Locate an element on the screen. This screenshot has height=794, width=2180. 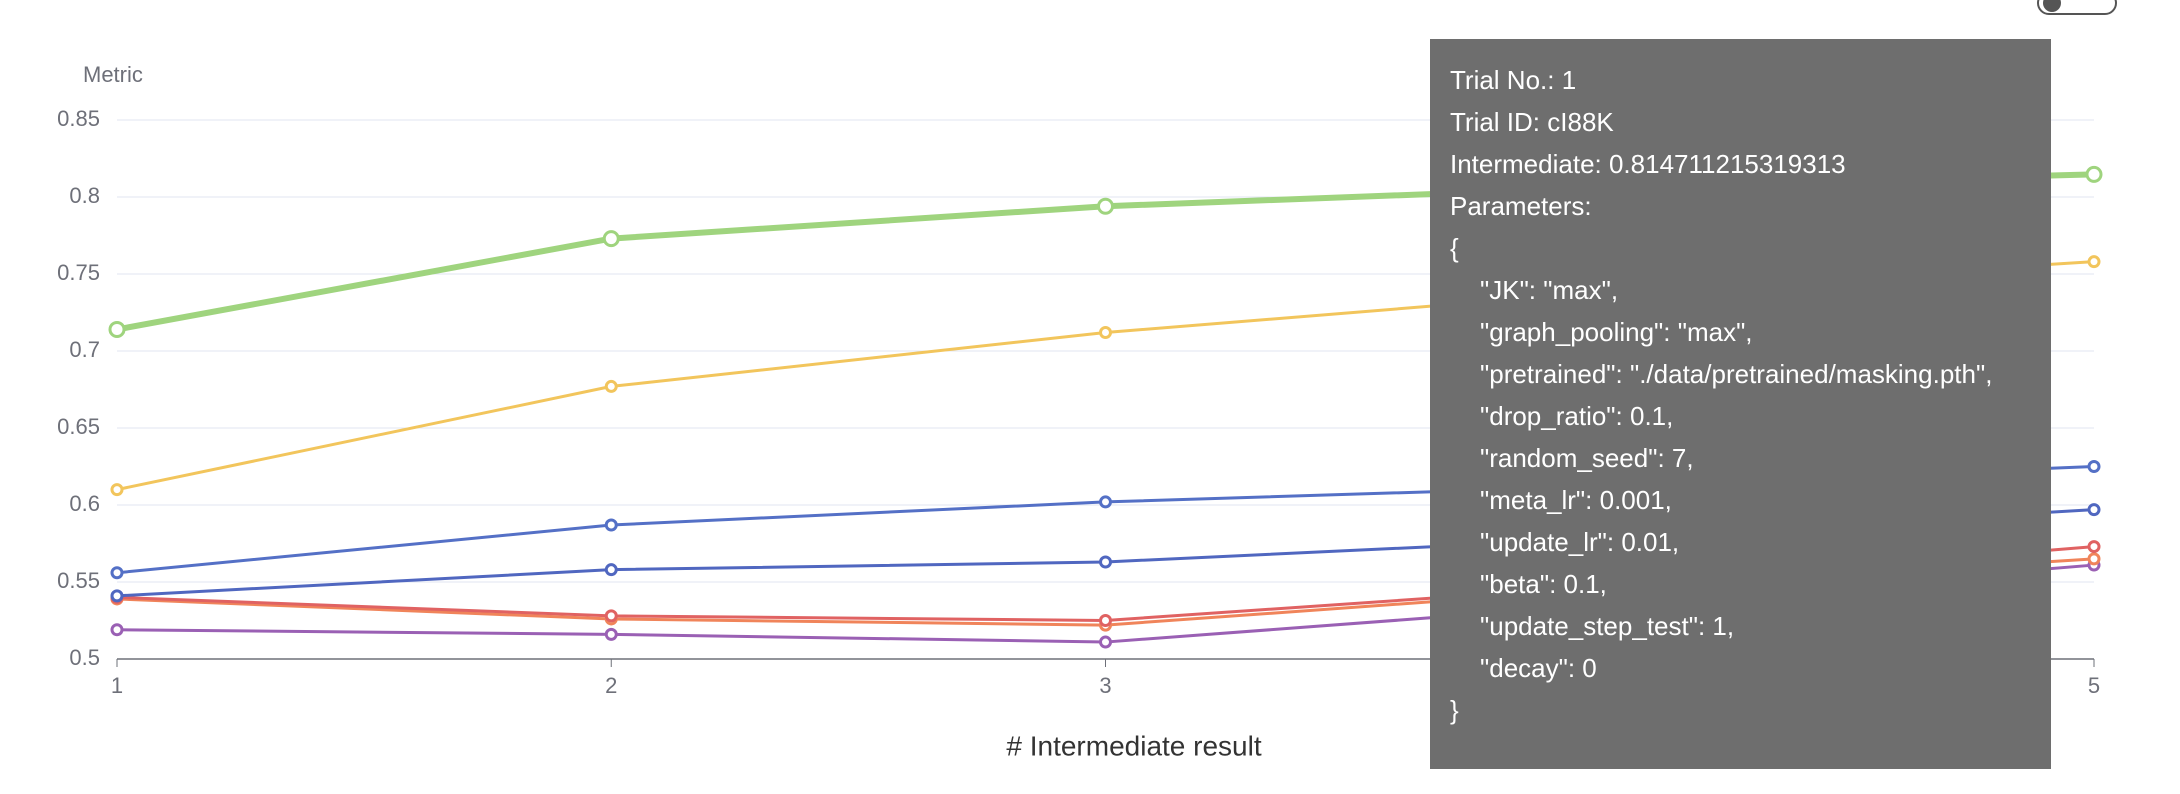
x-tick-label: 1 is located at coordinates (117, 685).